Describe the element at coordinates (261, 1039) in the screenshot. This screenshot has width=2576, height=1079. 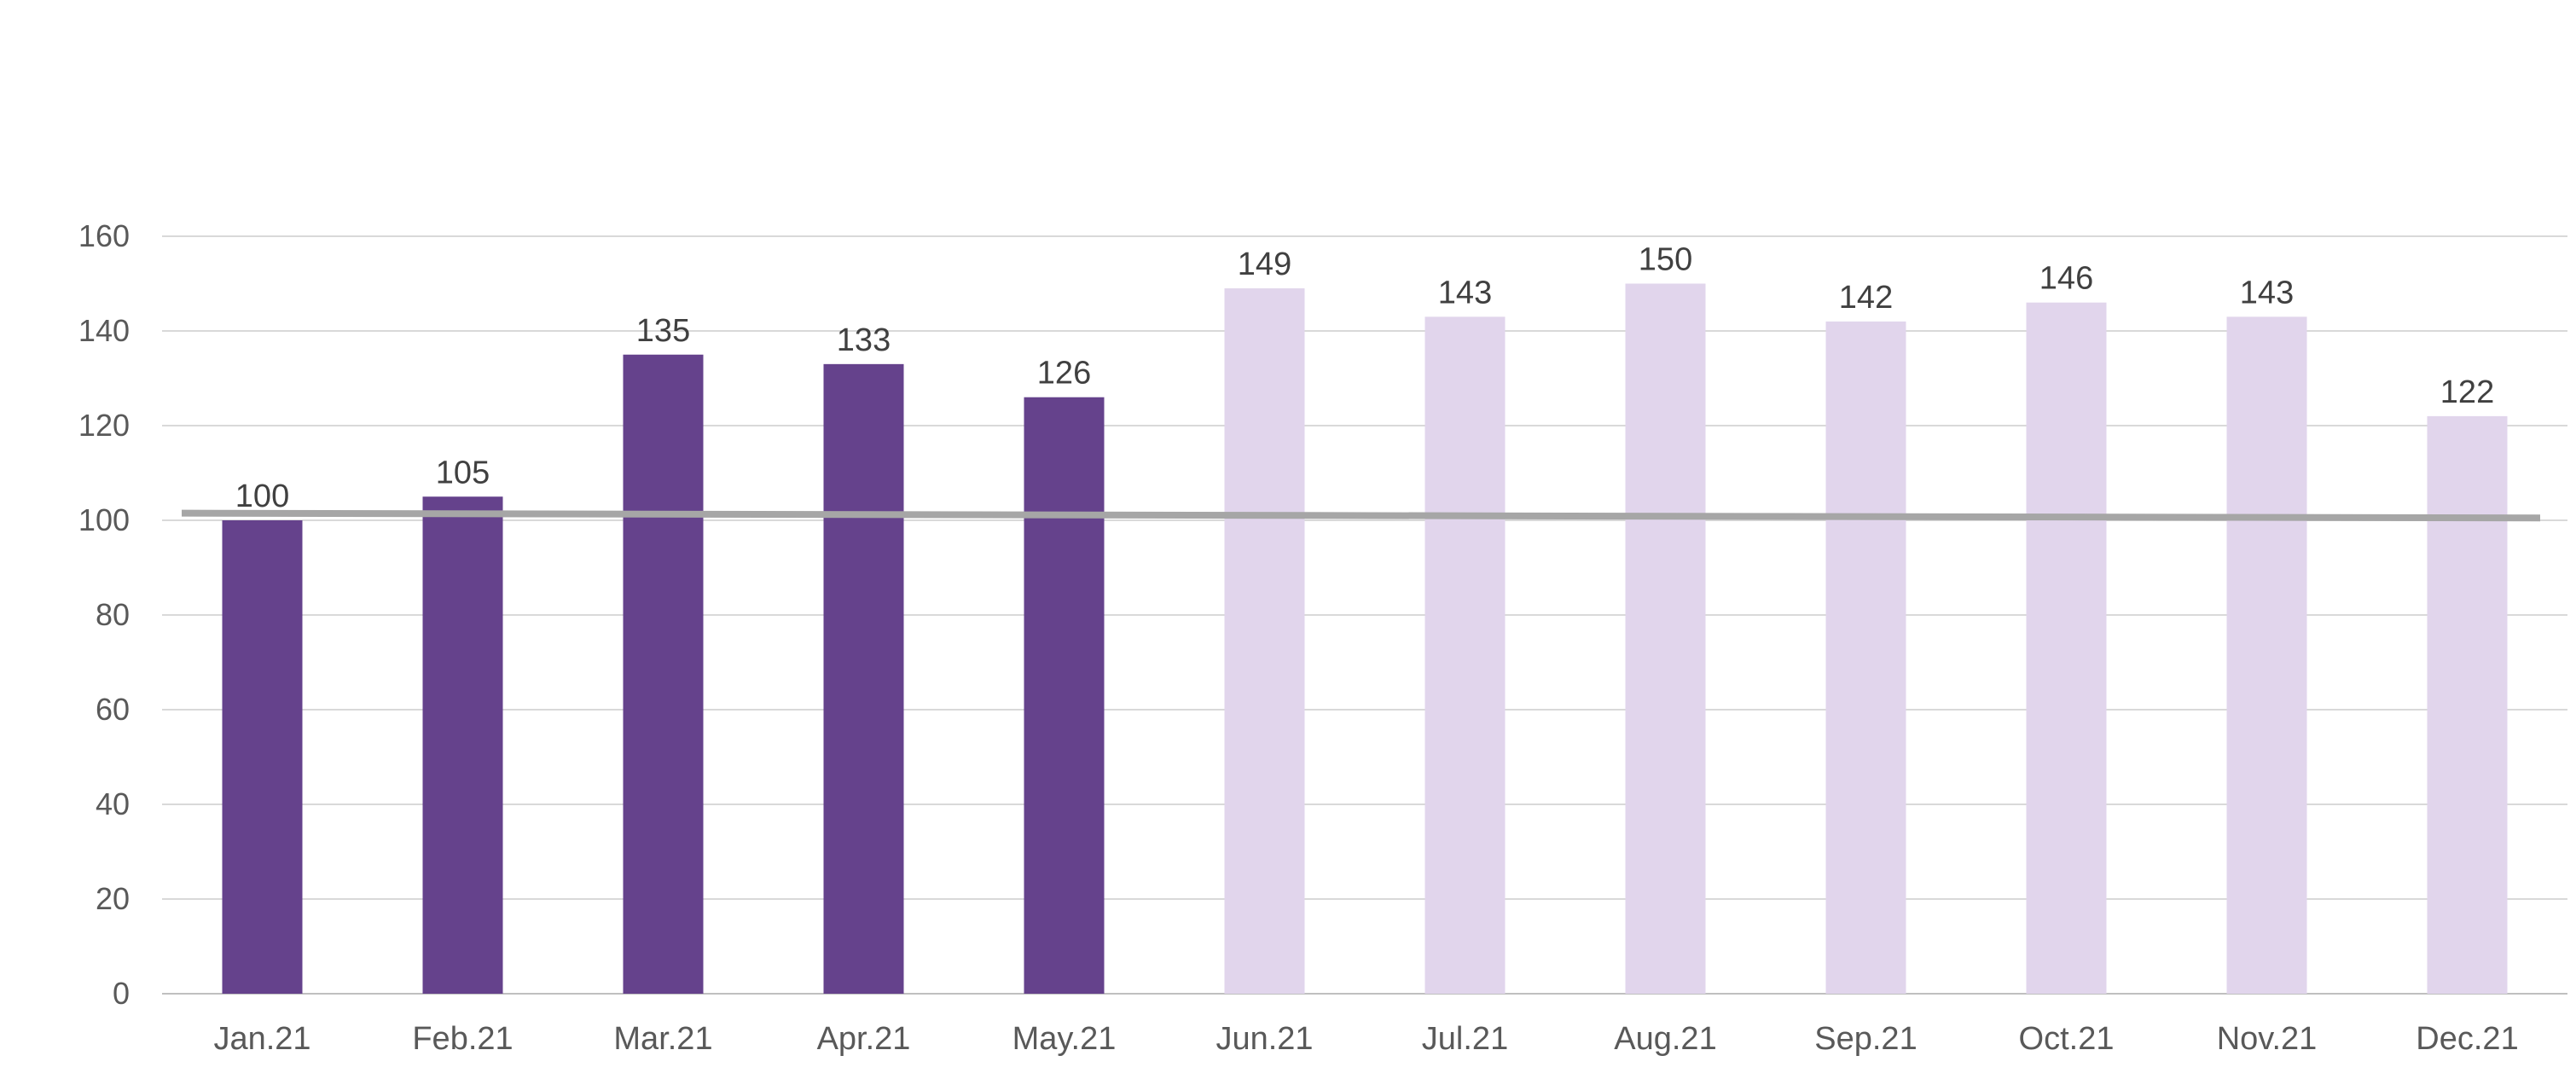
I see `category-label: Jan.21` at that location.